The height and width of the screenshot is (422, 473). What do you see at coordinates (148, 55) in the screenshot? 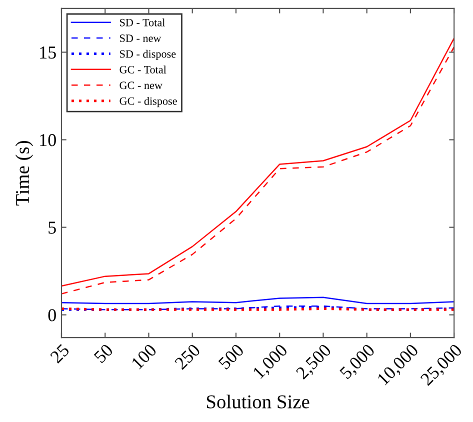
I see `legend-label: SD - dispose` at bounding box center [148, 55].